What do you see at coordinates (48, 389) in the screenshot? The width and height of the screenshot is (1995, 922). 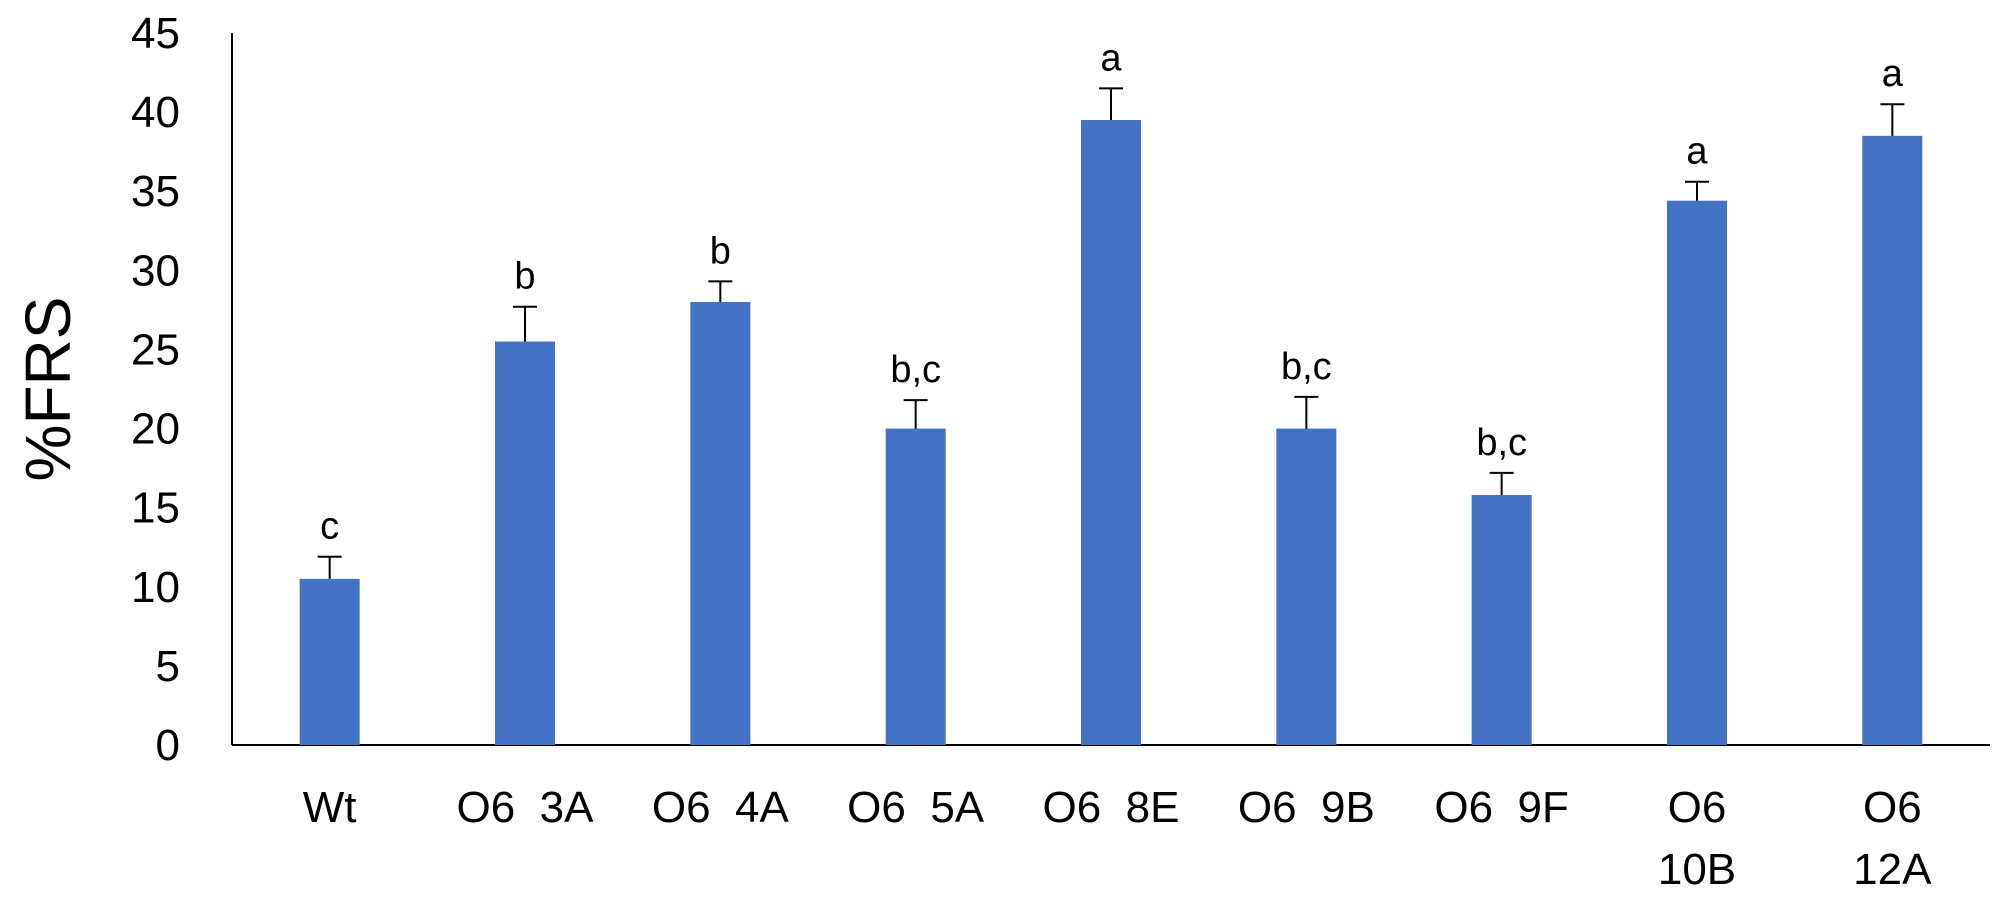 I see `y-axis-title: %FRS` at bounding box center [48, 389].